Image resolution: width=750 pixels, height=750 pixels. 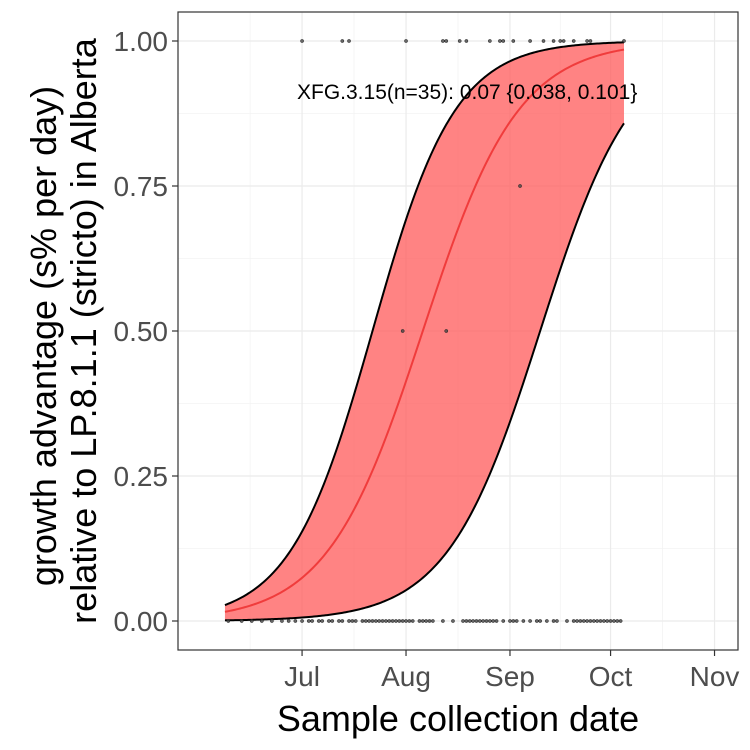 I want to click on x-tick-label: Jul, so click(x=302, y=676).